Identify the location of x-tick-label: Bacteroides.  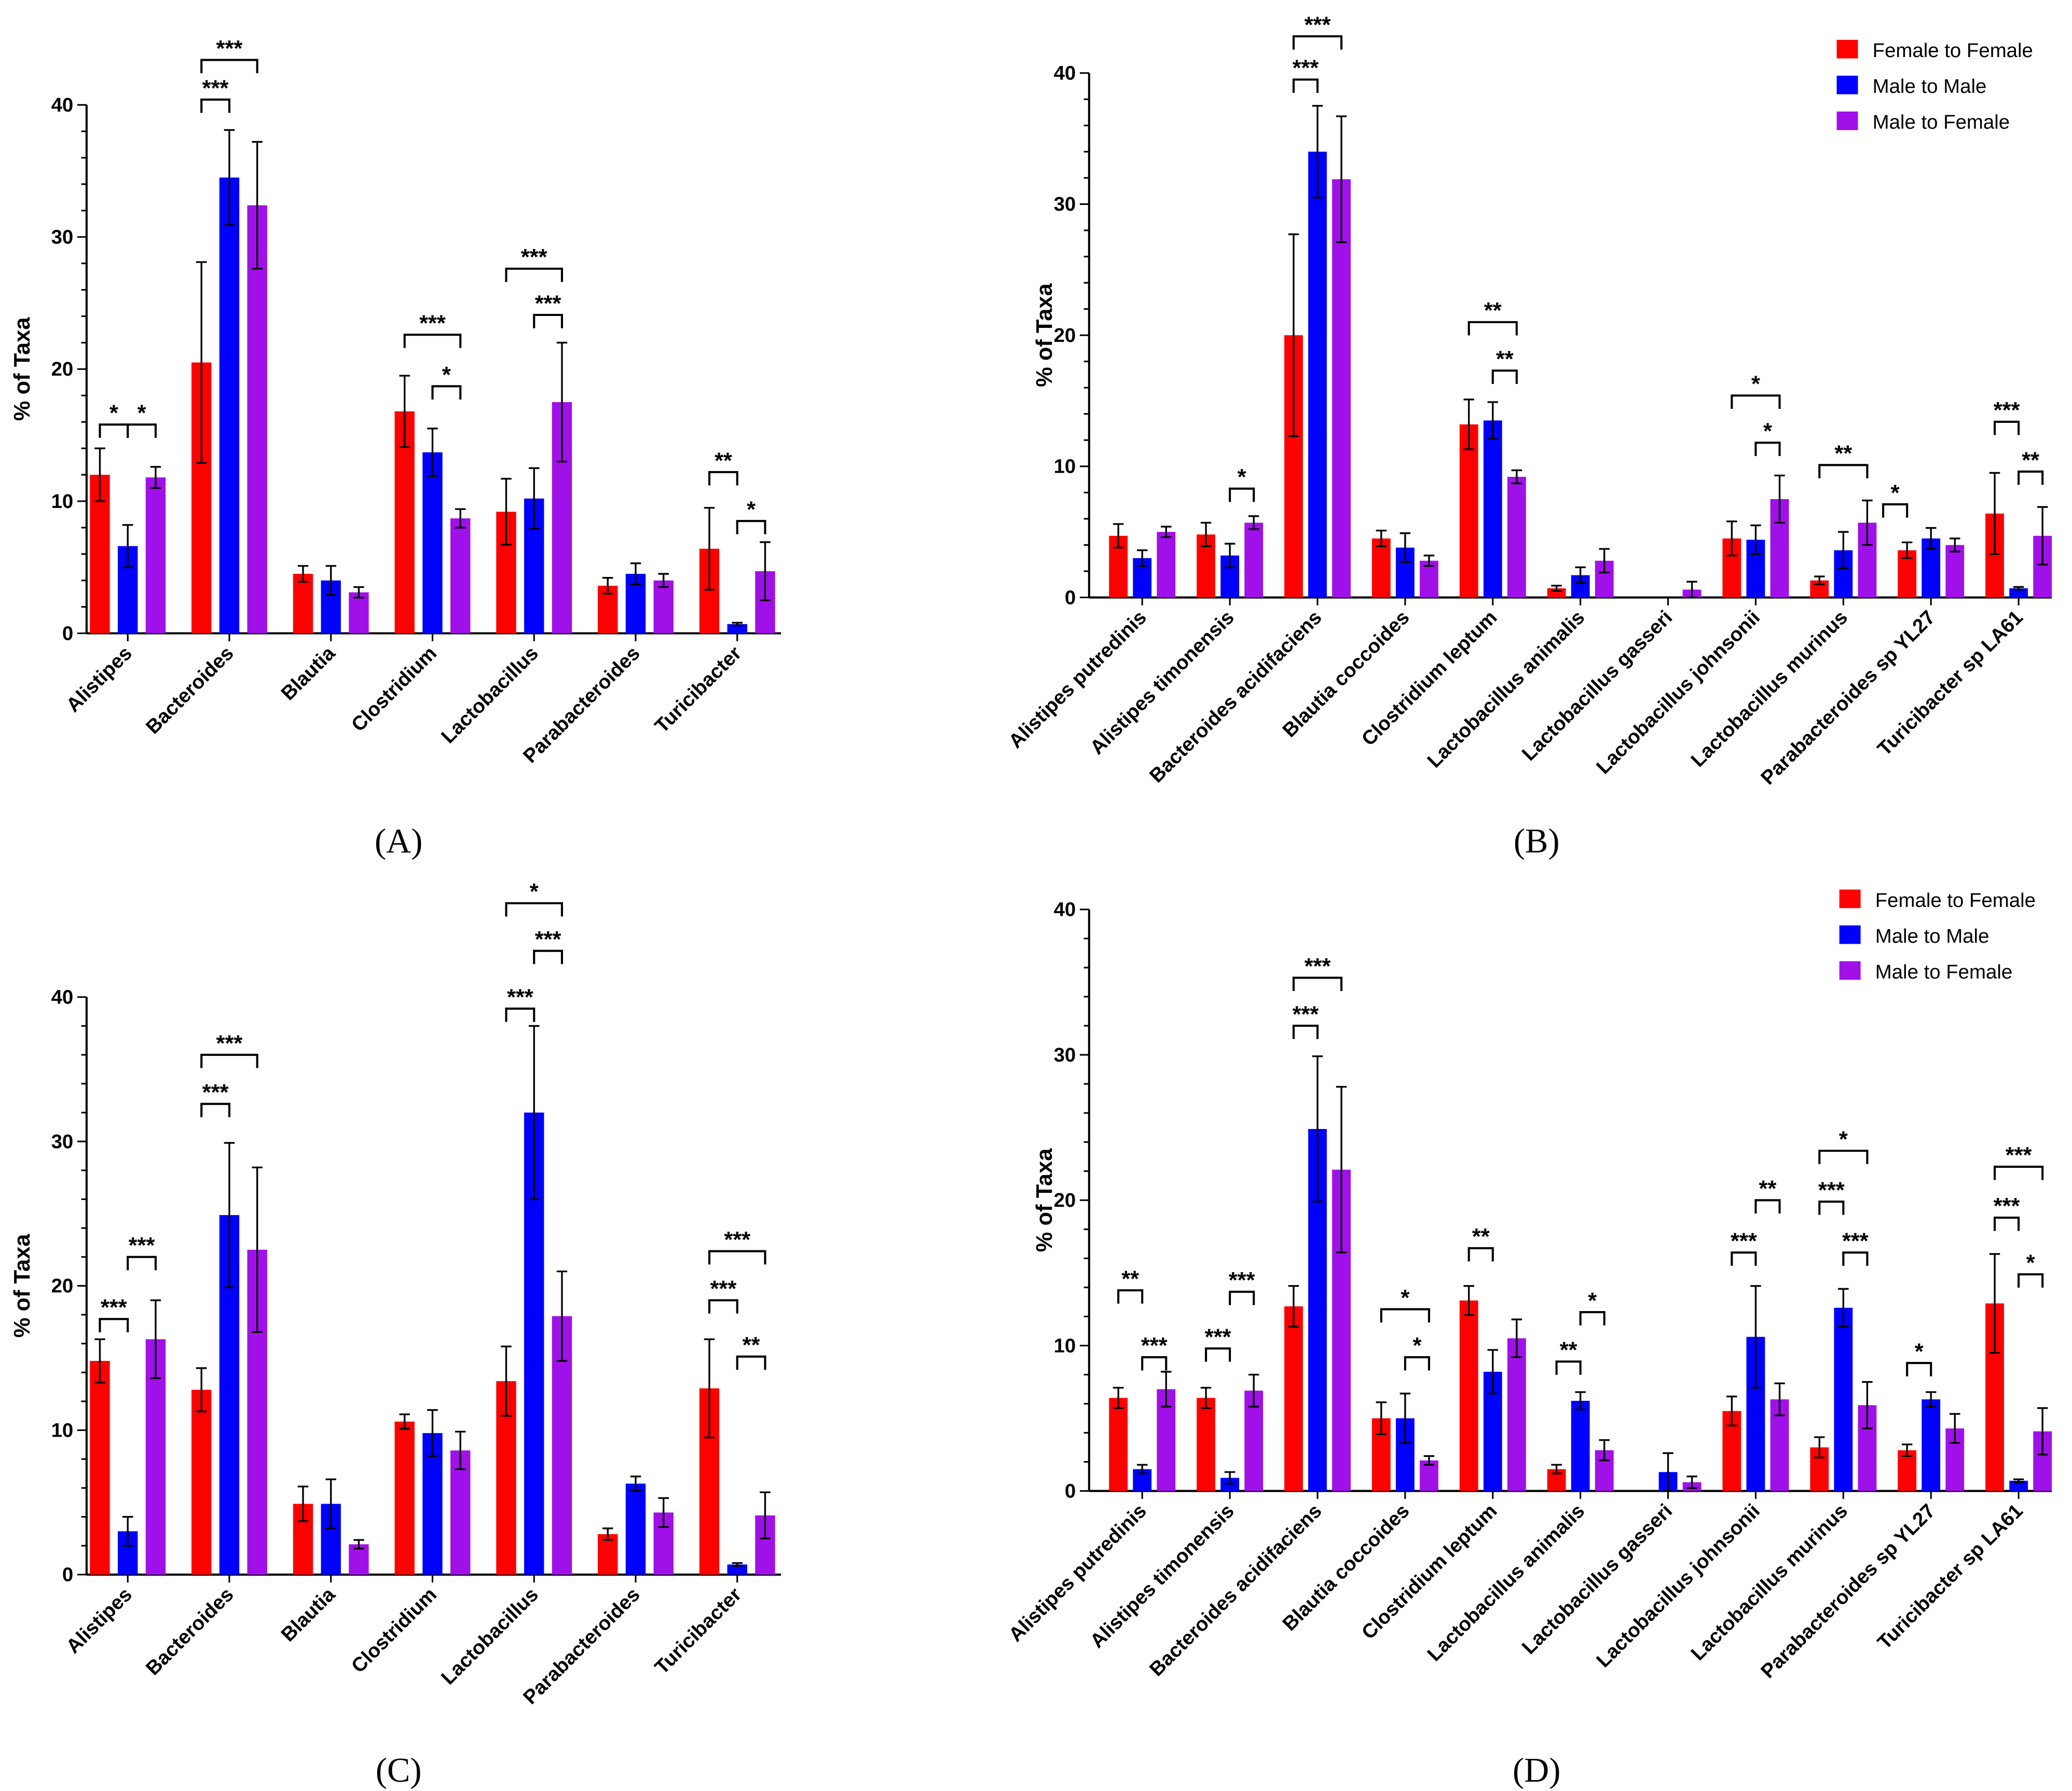
(190, 1632).